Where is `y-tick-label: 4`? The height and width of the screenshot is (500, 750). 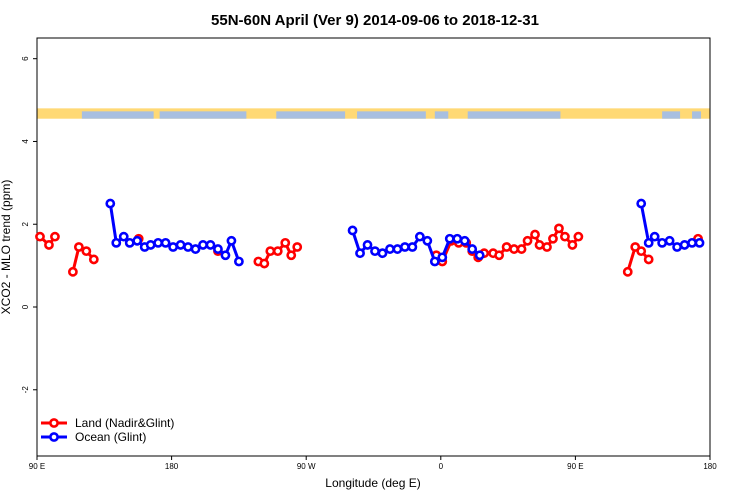
y-tick-label: 4 is located at coordinates (25, 141).